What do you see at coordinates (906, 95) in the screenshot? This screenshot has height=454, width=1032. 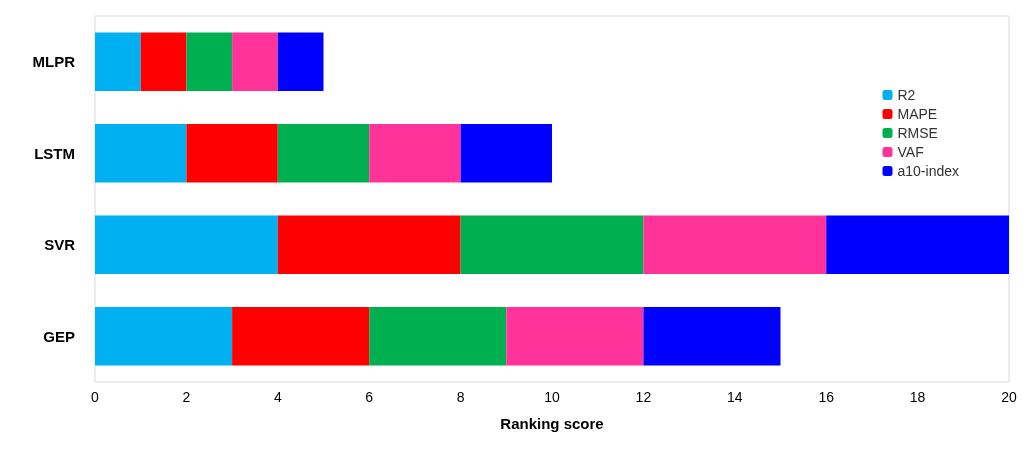 I see `legend-label: R2` at bounding box center [906, 95].